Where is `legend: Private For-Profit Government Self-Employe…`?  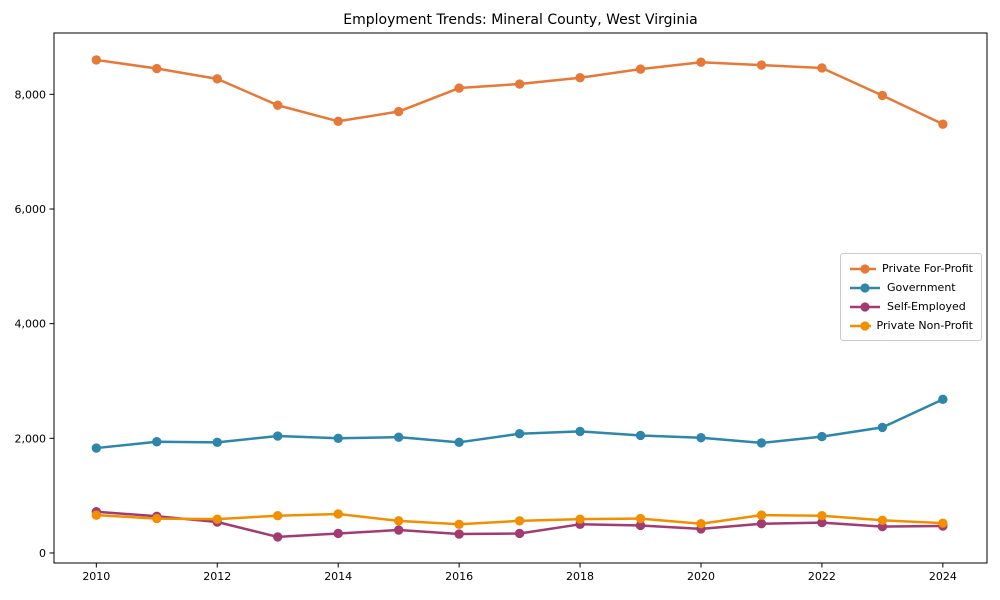
legend: Private For-Profit Government Self-Employe… is located at coordinates (911, 297).